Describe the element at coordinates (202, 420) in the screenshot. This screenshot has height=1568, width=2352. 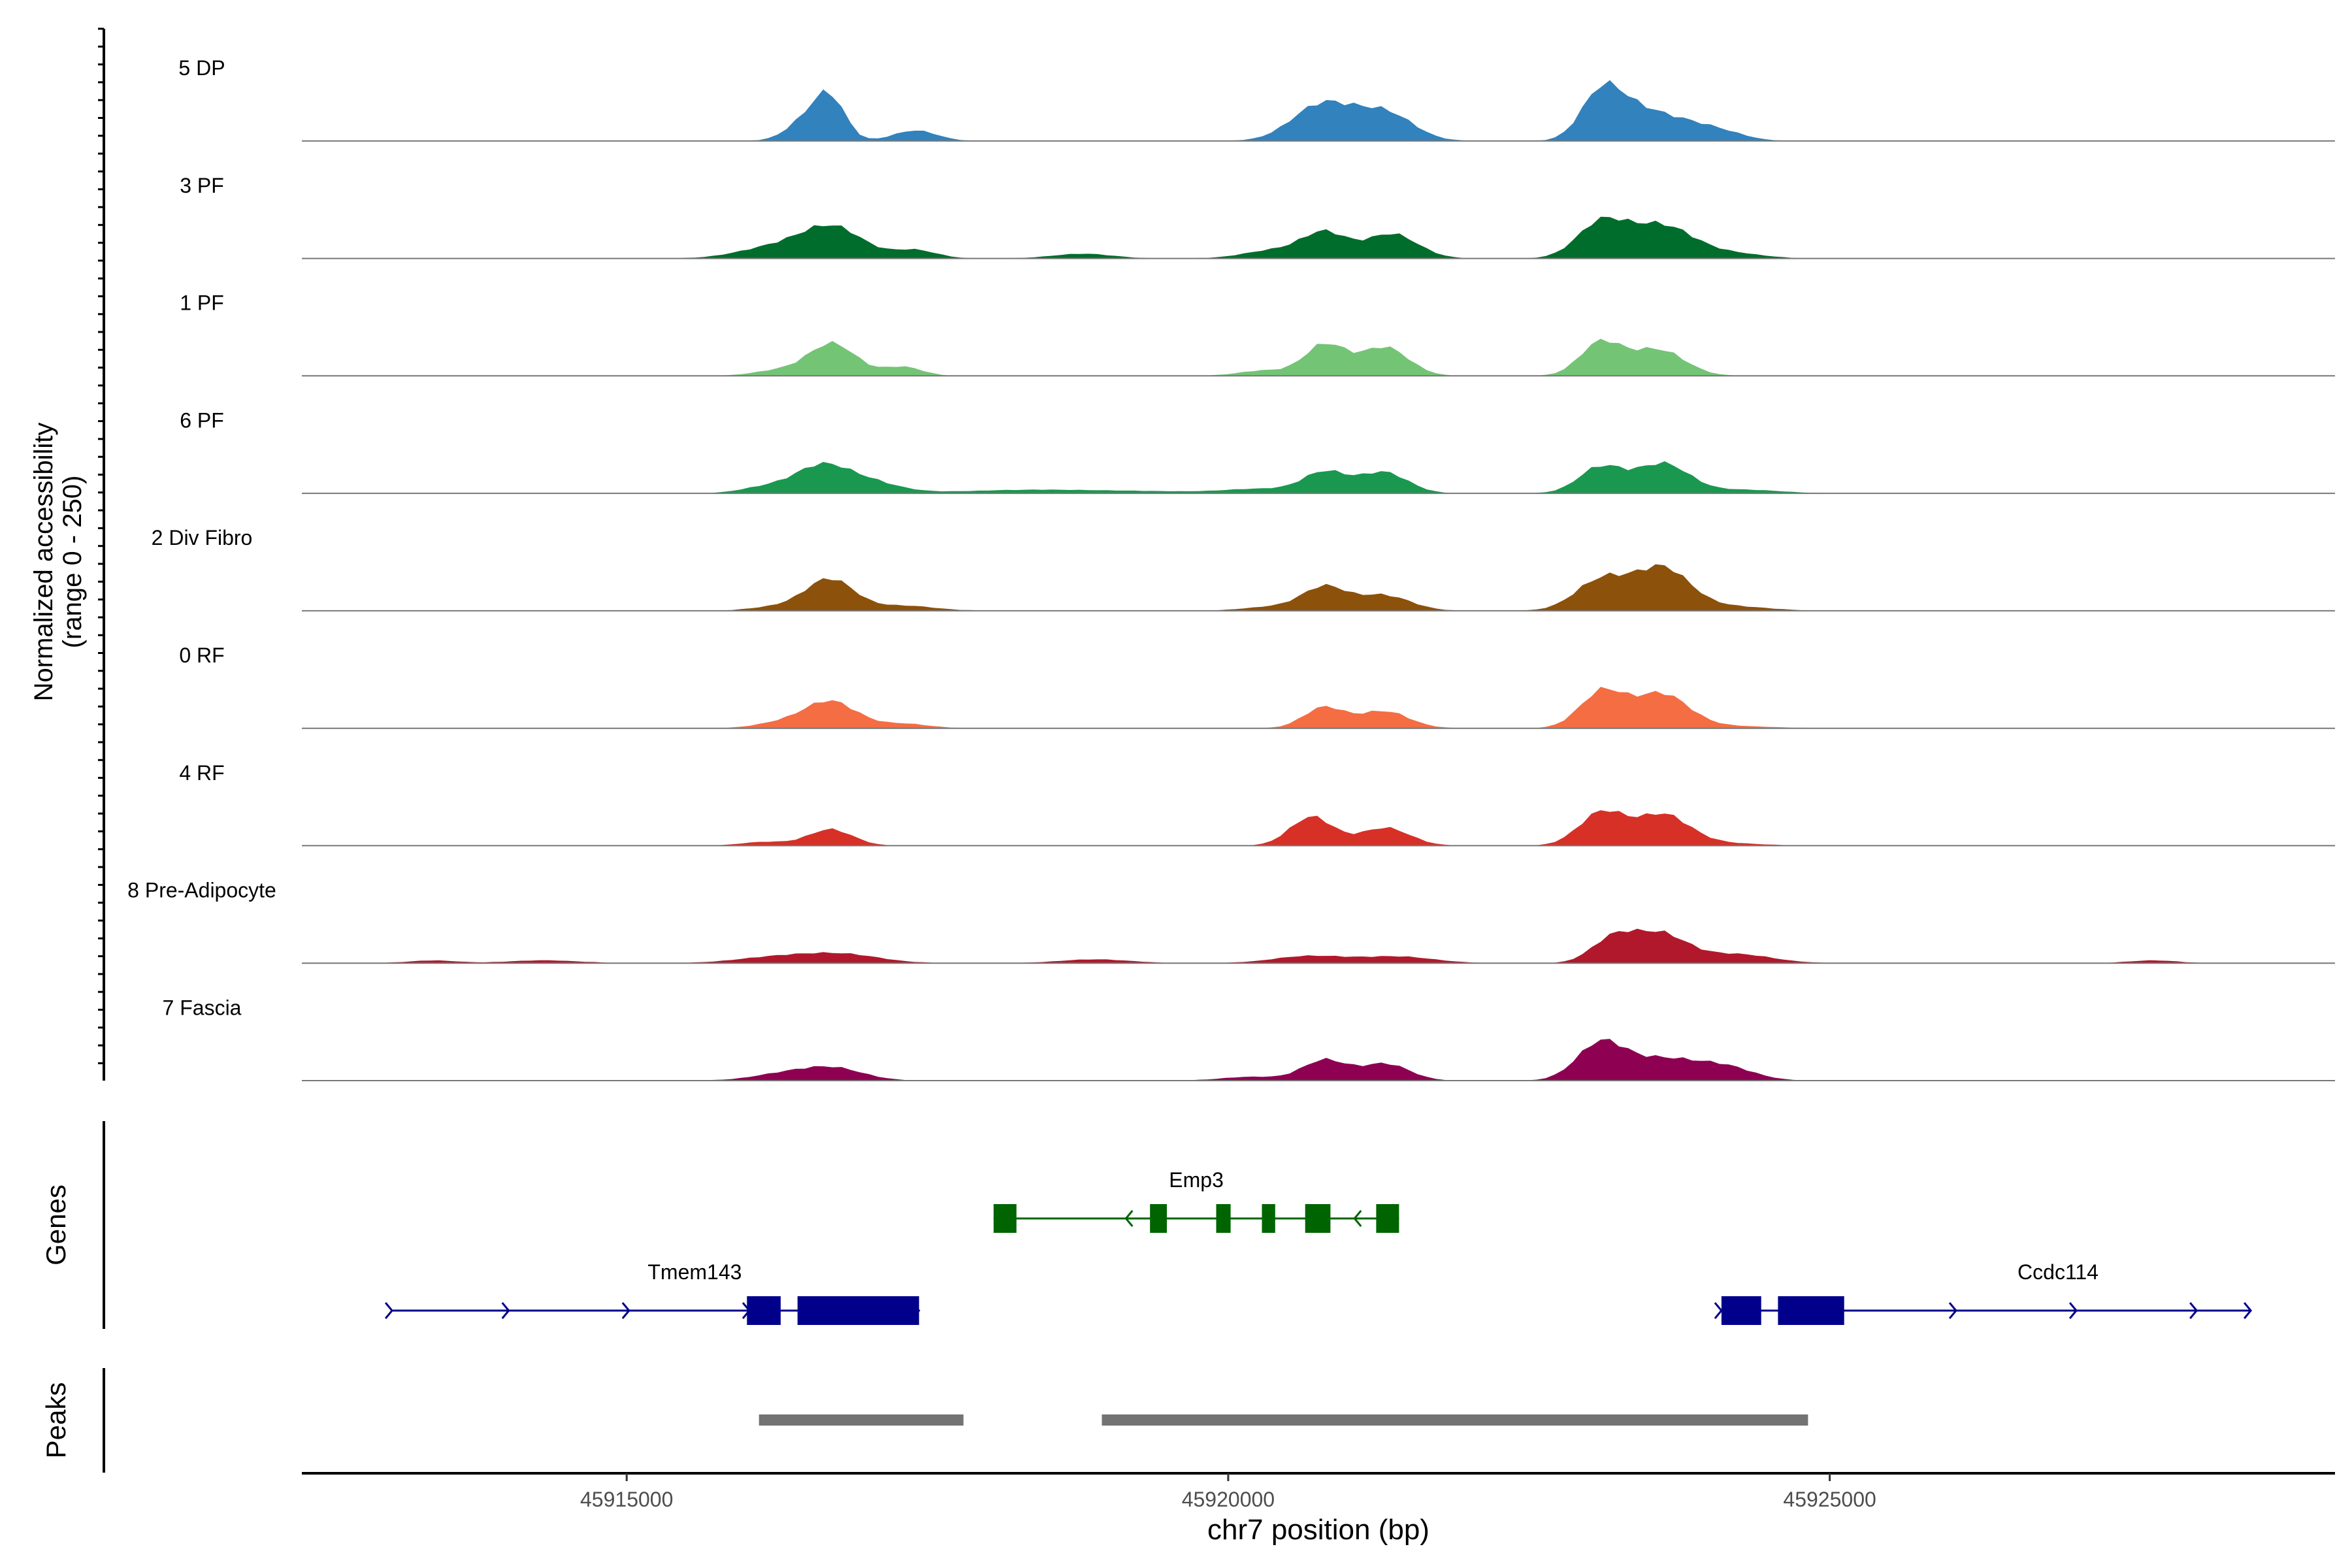
I see `track-label: 6 PF` at that location.